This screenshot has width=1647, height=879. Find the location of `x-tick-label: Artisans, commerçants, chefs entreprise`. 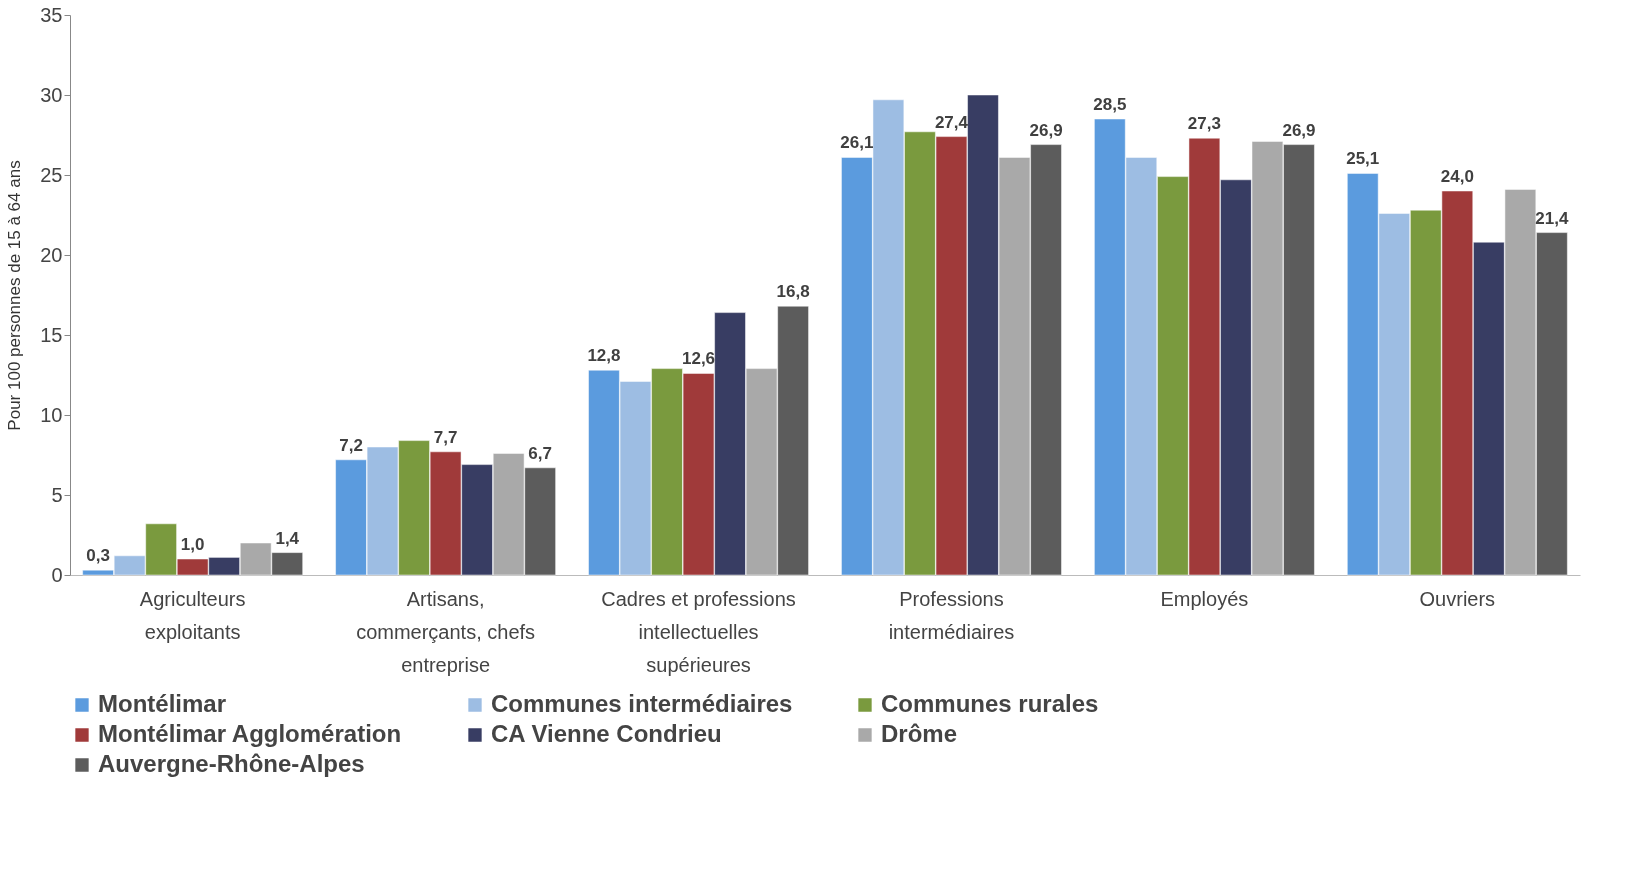

x-tick-label: Artisans, commerçants, chefs entreprise is located at coordinates (446, 631).